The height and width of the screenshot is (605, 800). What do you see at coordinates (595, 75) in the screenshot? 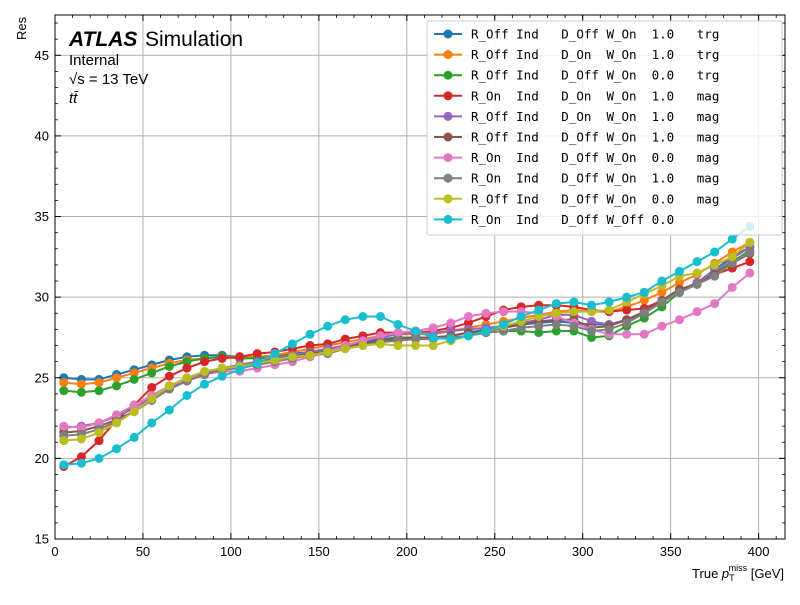
I see `legend-label: R_Off Ind D_Off W_On 0.0 trg` at bounding box center [595, 75].